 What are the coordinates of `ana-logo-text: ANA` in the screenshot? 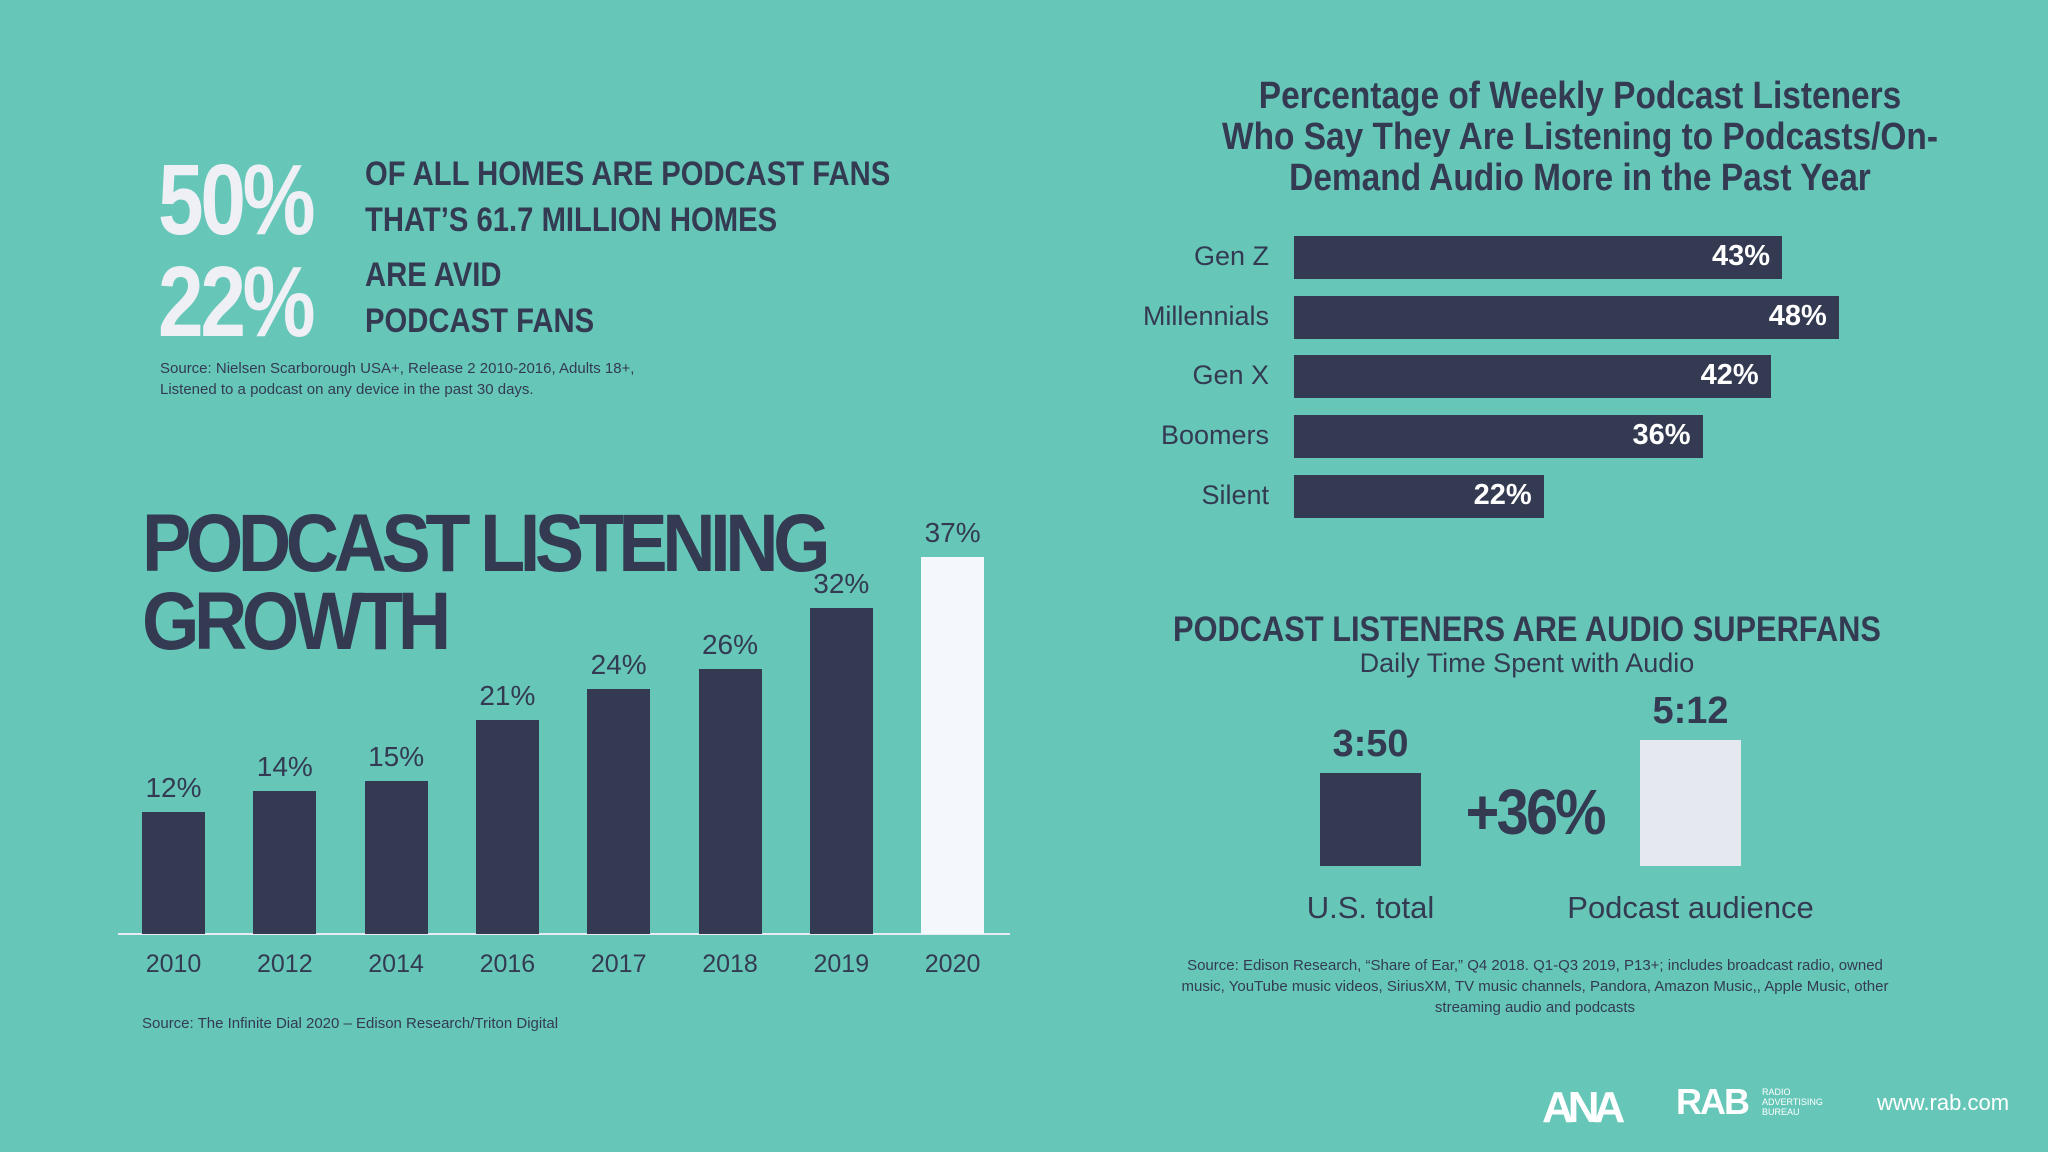 It's located at (1583, 1105).